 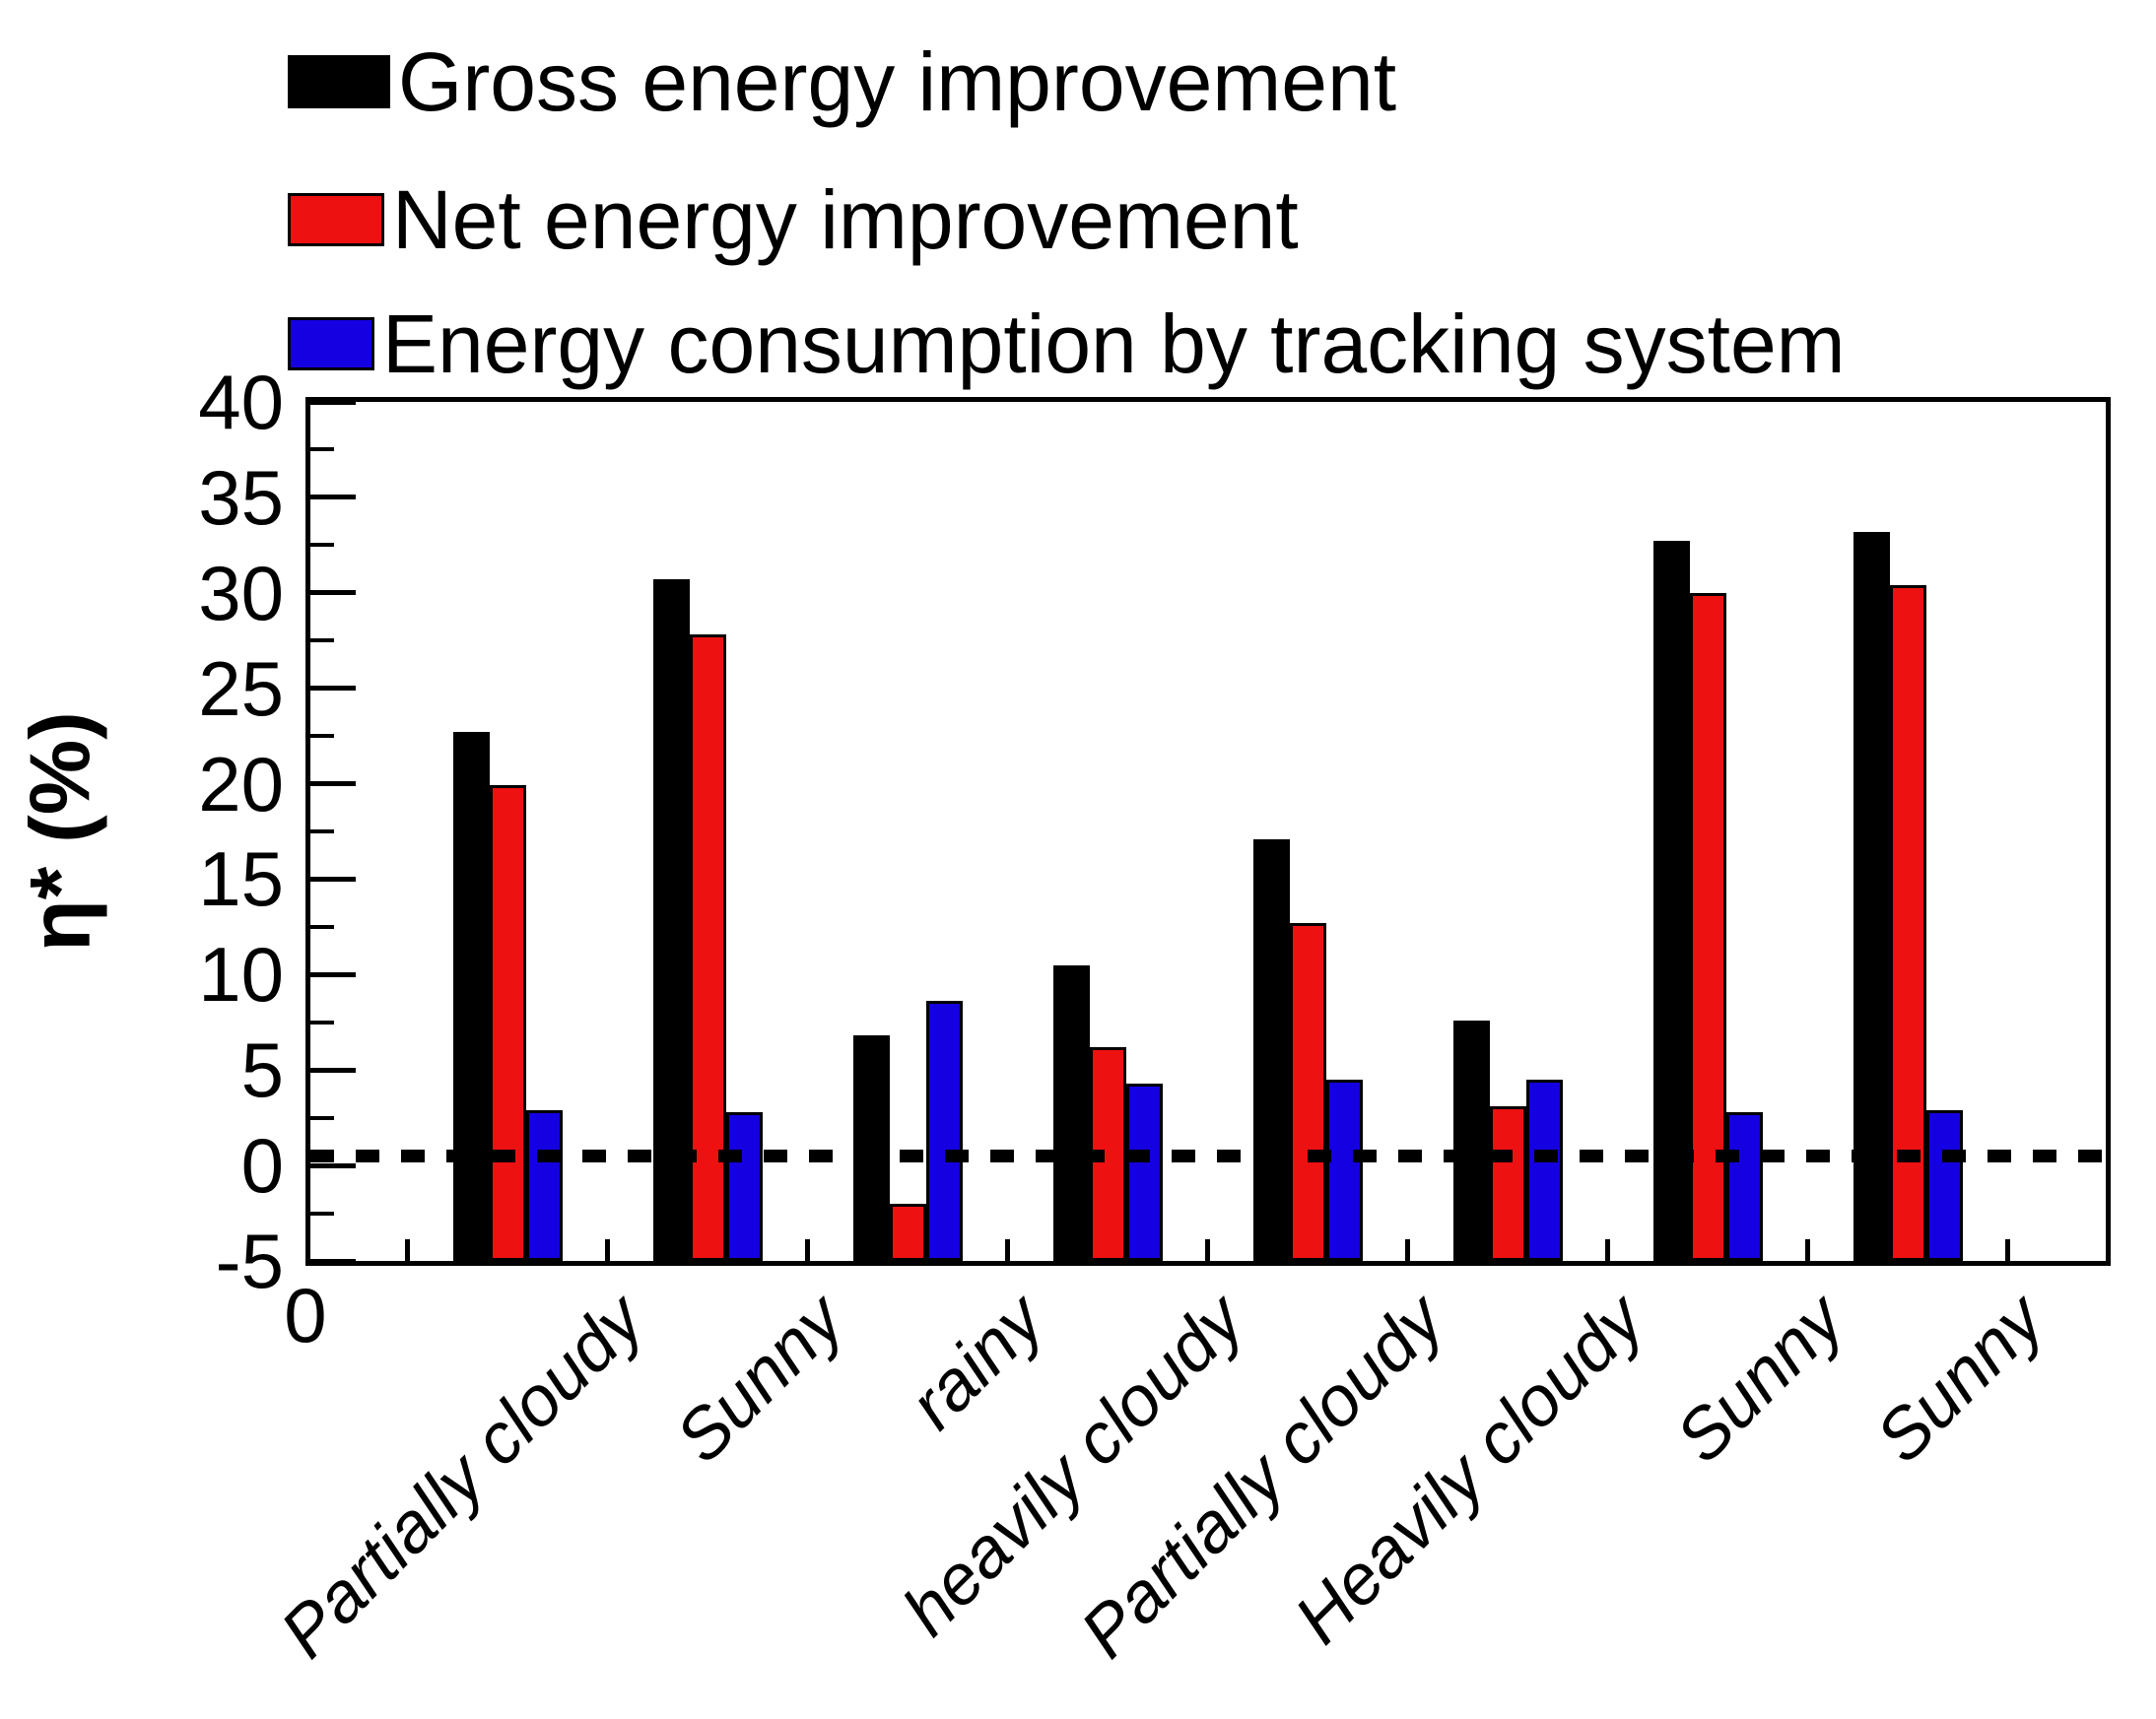 I want to click on legend-label-tracking: Energy consumption by tracking system, so click(x=1114, y=344).